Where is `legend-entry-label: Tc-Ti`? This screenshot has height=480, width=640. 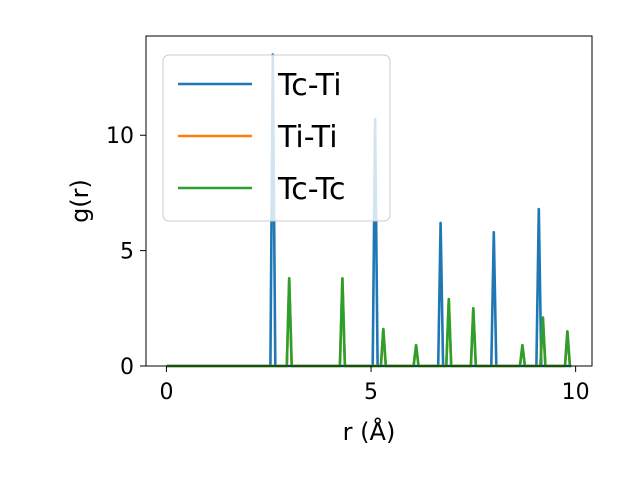 legend-entry-label: Tc-Ti is located at coordinates (309, 85).